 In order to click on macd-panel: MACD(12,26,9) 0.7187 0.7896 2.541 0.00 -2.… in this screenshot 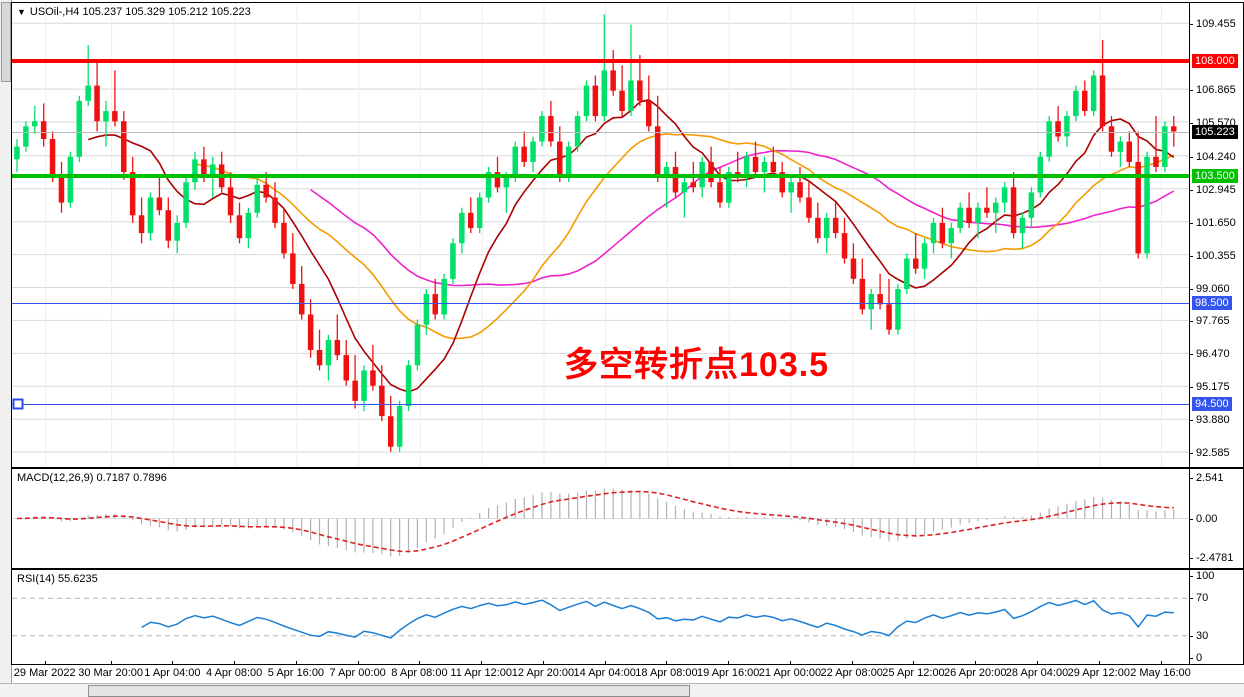, I will do `click(627, 518)`.